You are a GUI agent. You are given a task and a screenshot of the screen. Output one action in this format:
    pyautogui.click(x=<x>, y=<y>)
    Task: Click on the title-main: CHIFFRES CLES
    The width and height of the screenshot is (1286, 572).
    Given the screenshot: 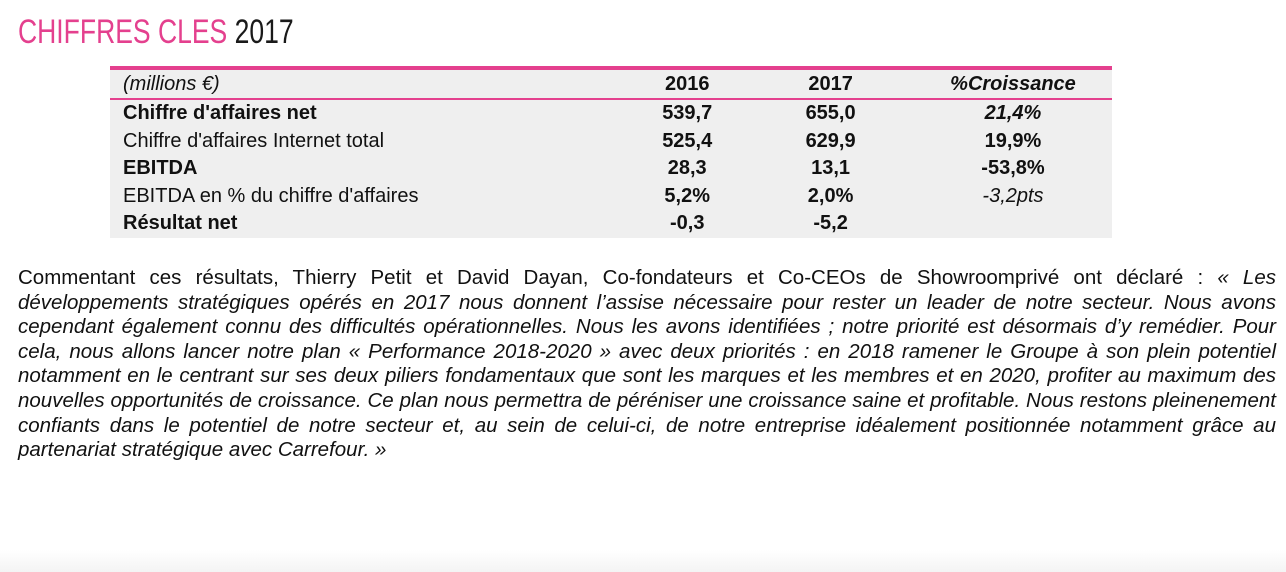 What is the action you would take?
    pyautogui.click(x=123, y=32)
    